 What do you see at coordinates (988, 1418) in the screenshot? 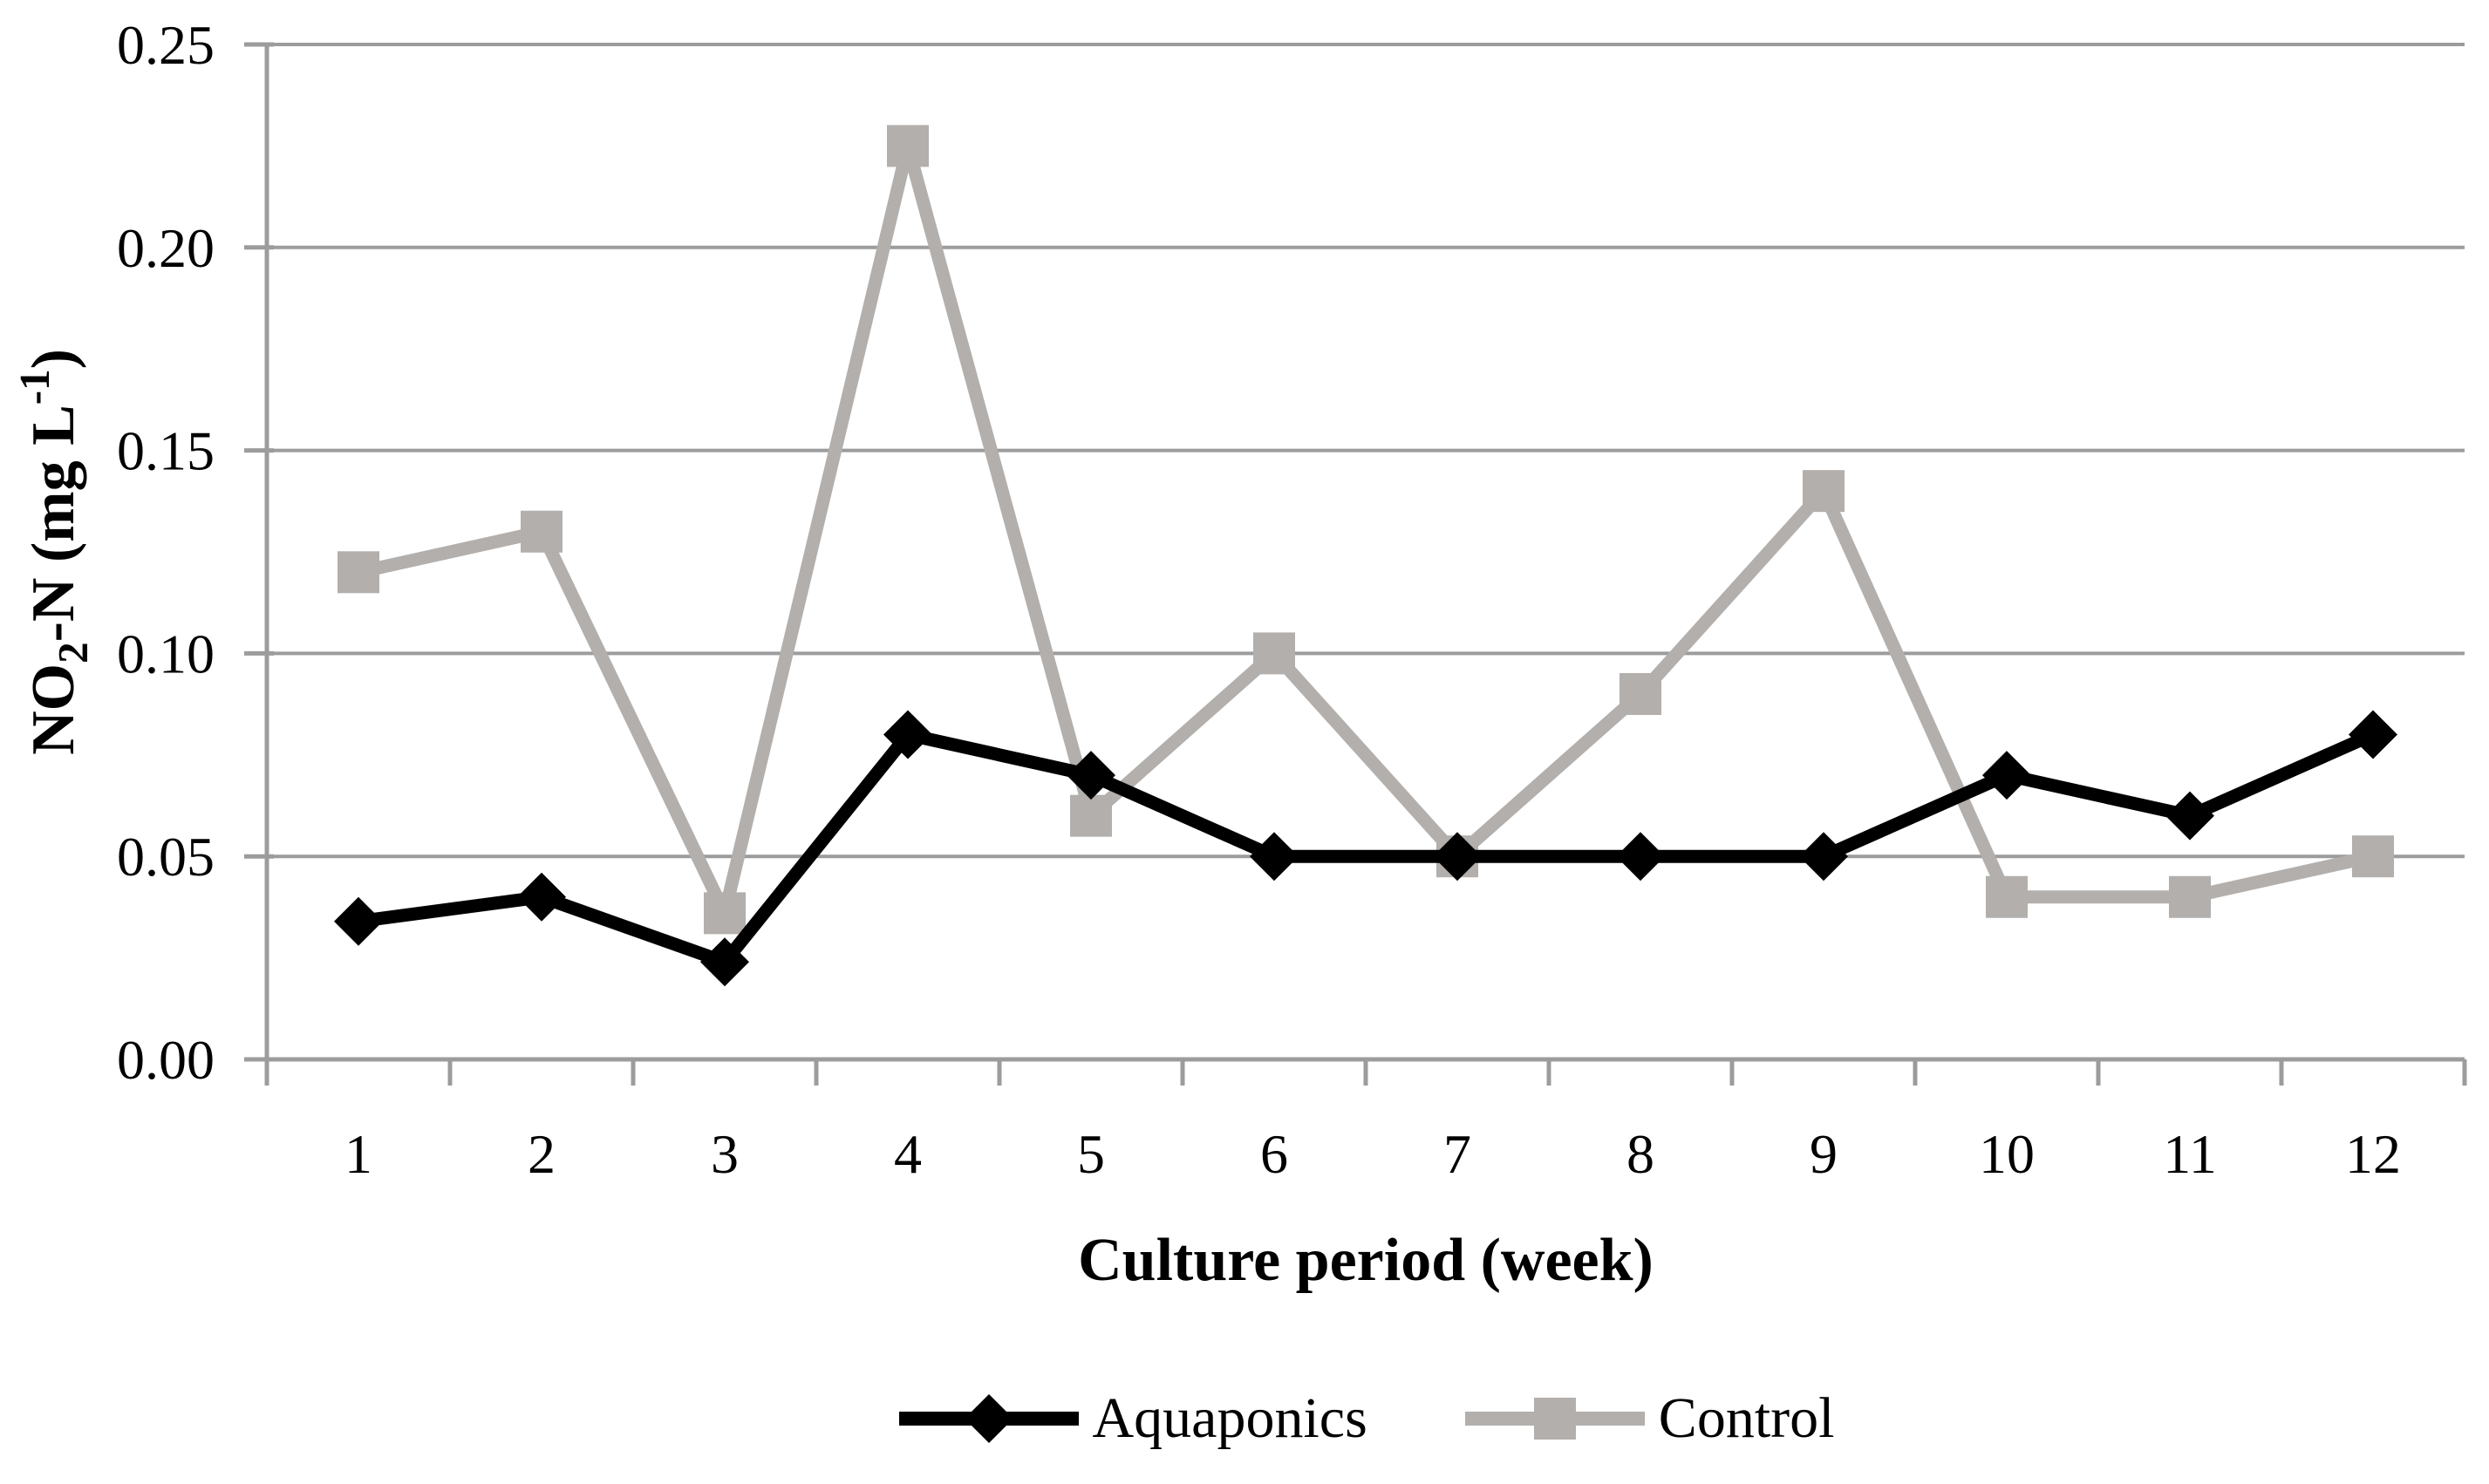
I see `aquaponics-marker-icon` at bounding box center [988, 1418].